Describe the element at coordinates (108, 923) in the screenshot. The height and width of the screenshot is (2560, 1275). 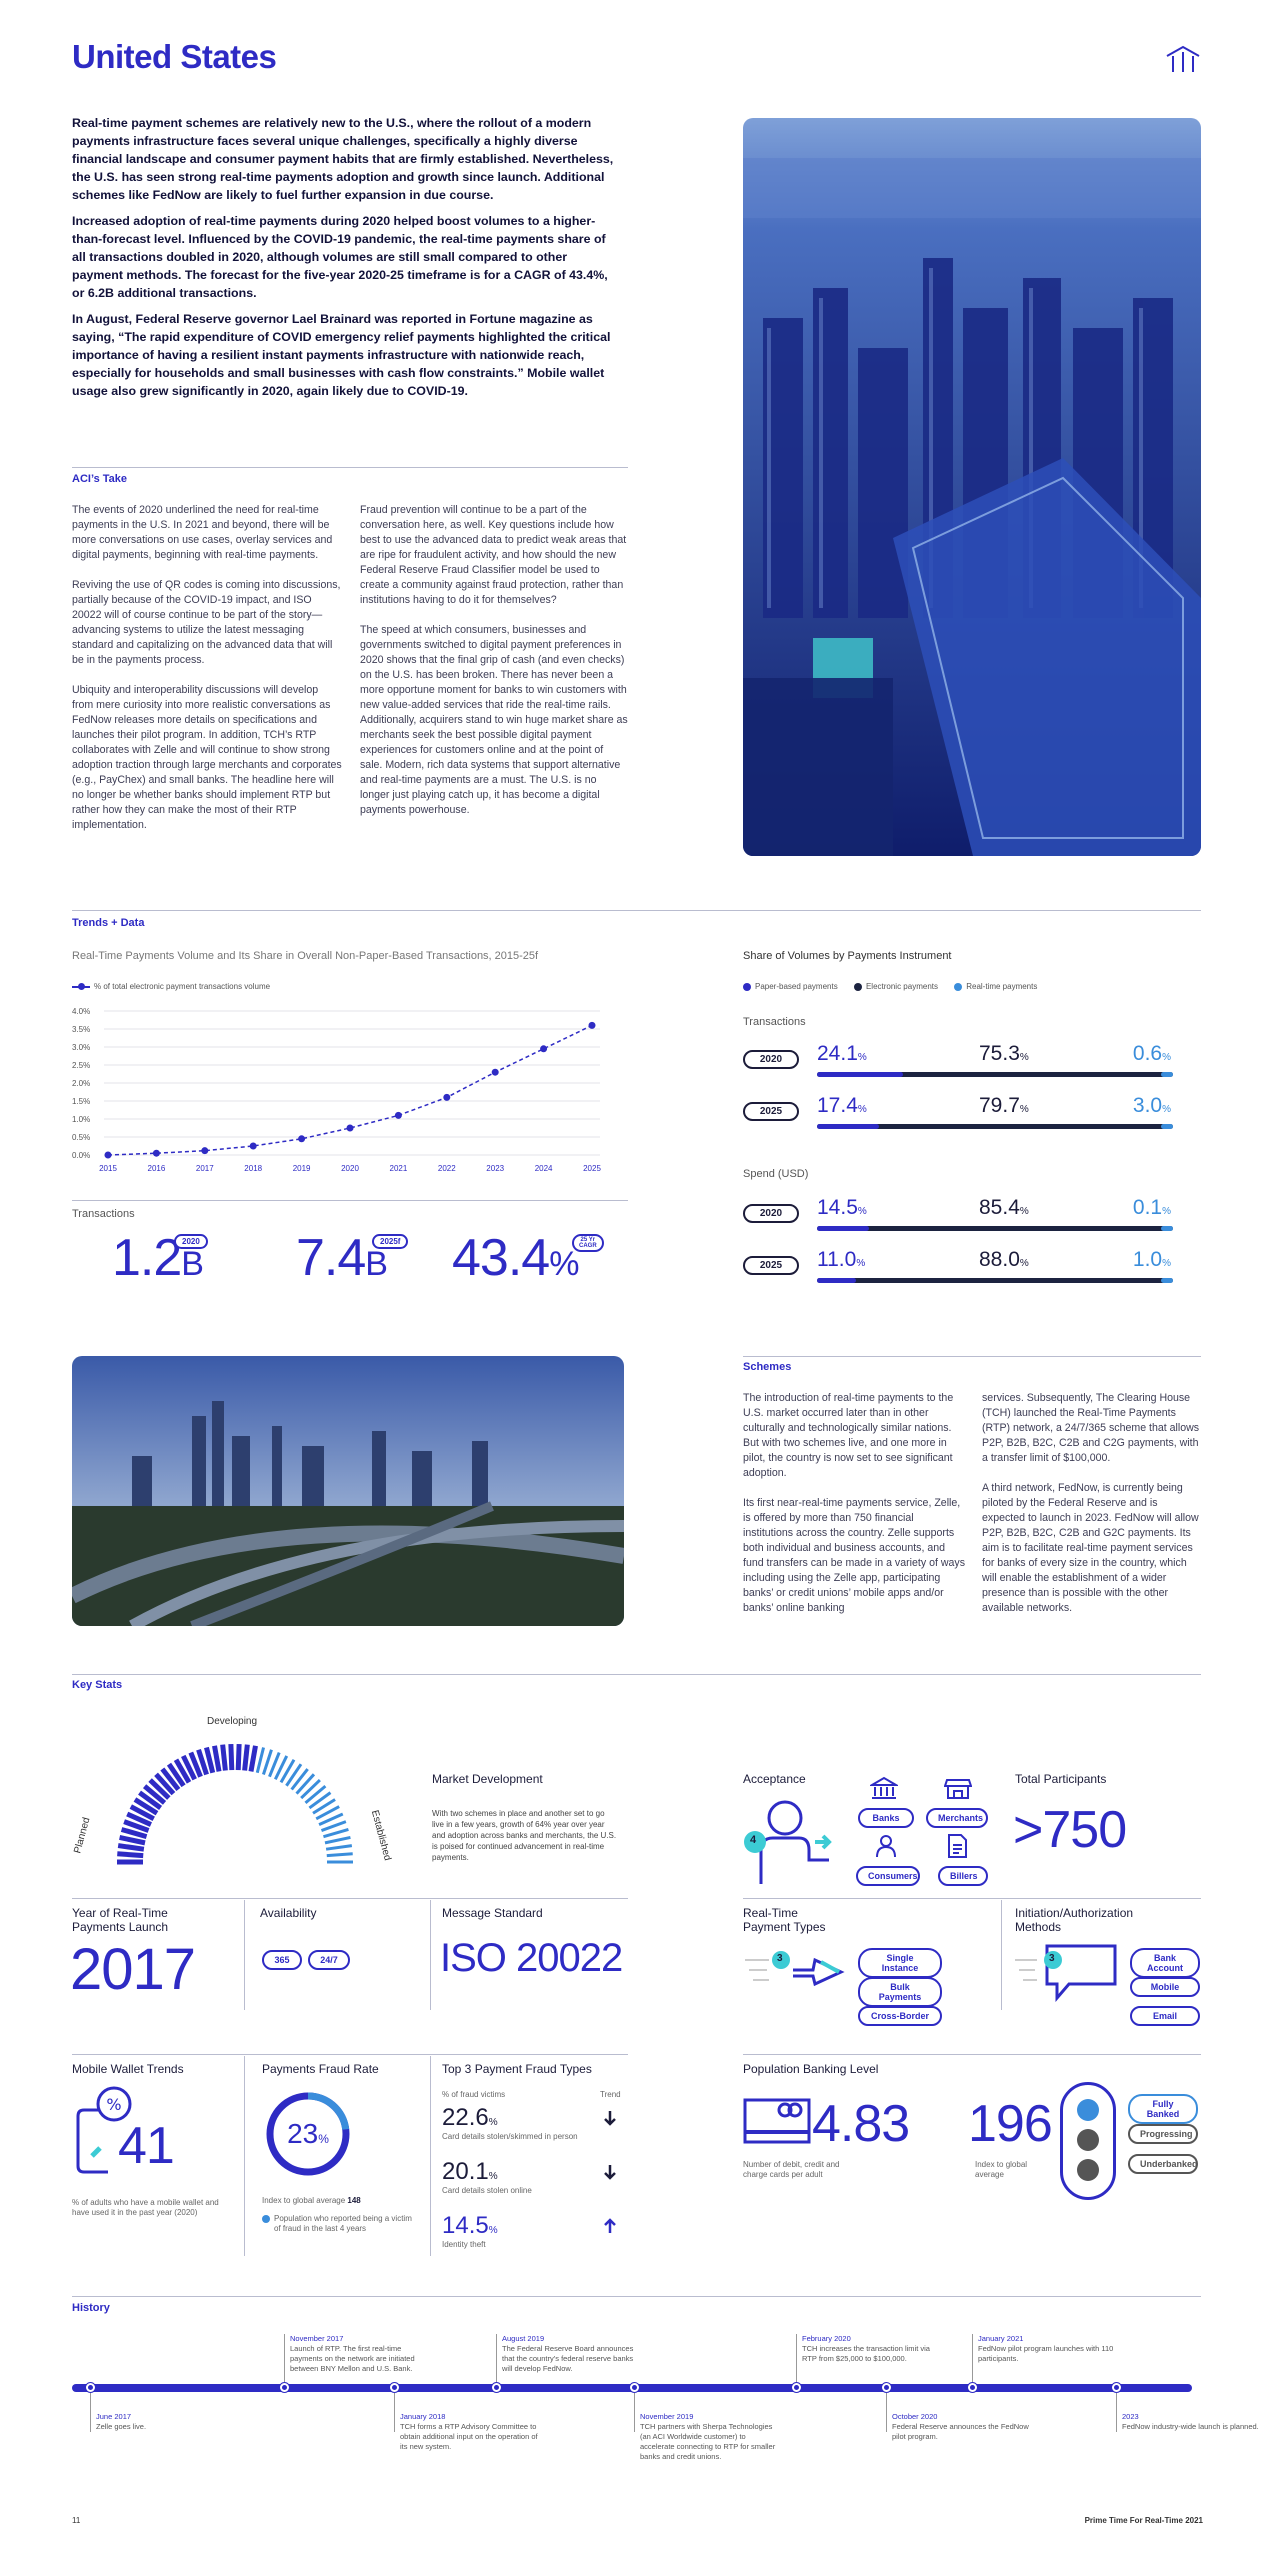
I see `trends-label: Trends + Data` at that location.